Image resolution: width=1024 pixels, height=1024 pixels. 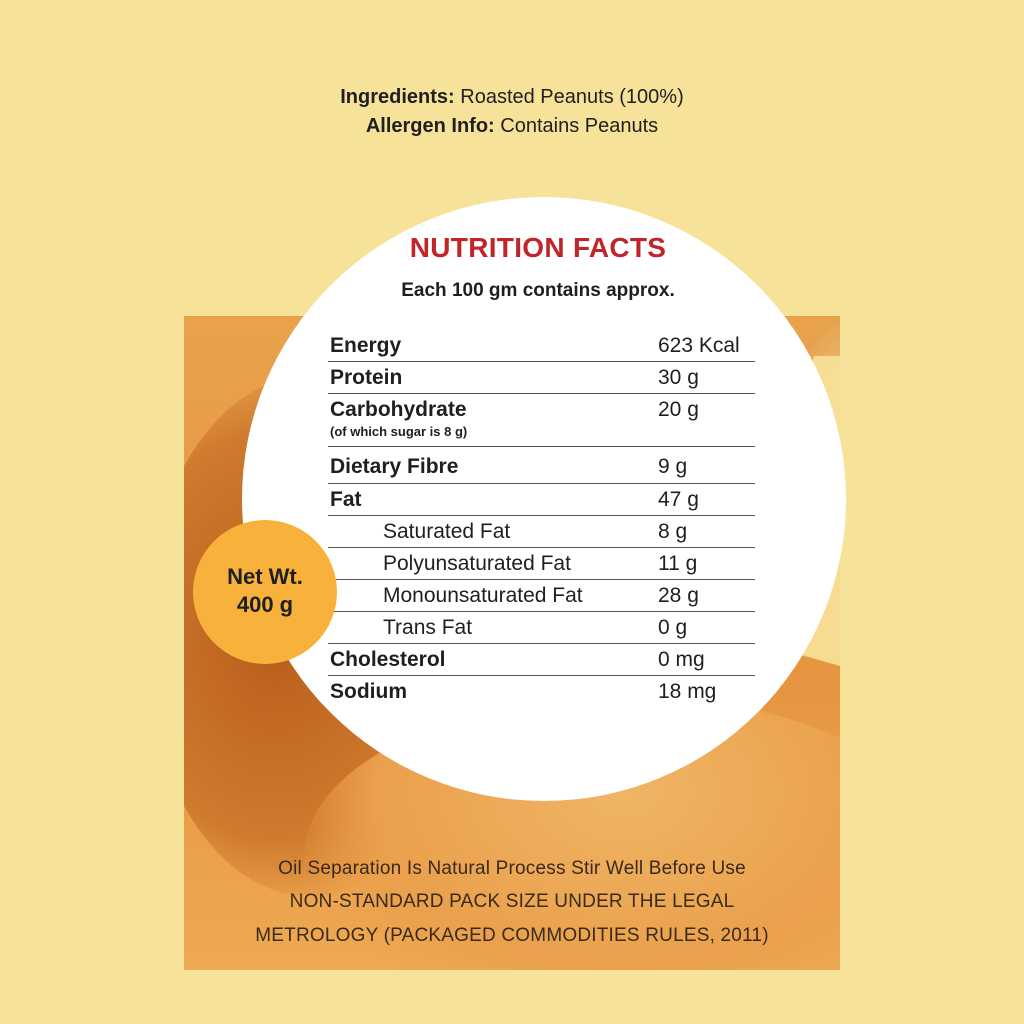 I want to click on allergen-value: Contains Peanuts, so click(x=576, y=126).